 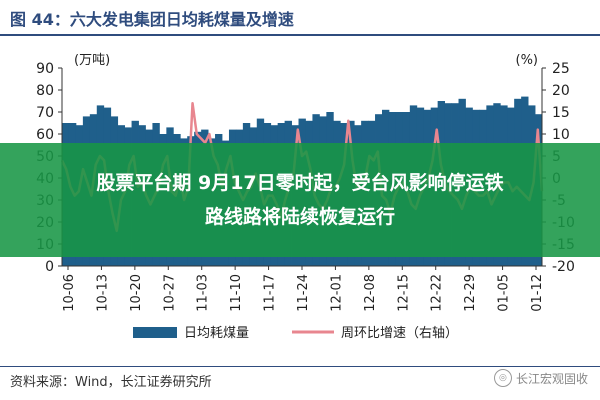 I want to click on x-tick-label-10: 12-15, so click(x=403, y=293).